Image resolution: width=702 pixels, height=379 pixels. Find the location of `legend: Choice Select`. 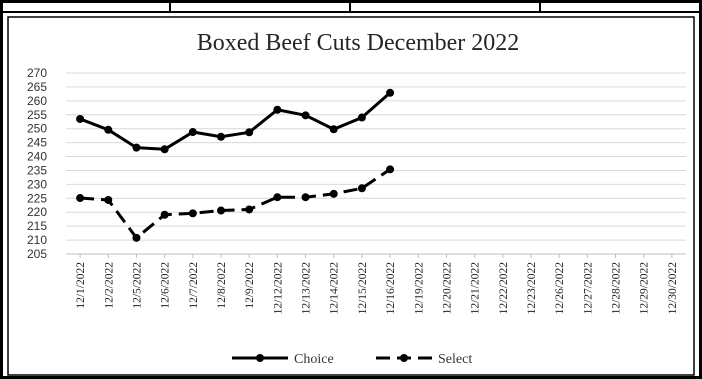

legend: Choice Select is located at coordinates (352, 359).